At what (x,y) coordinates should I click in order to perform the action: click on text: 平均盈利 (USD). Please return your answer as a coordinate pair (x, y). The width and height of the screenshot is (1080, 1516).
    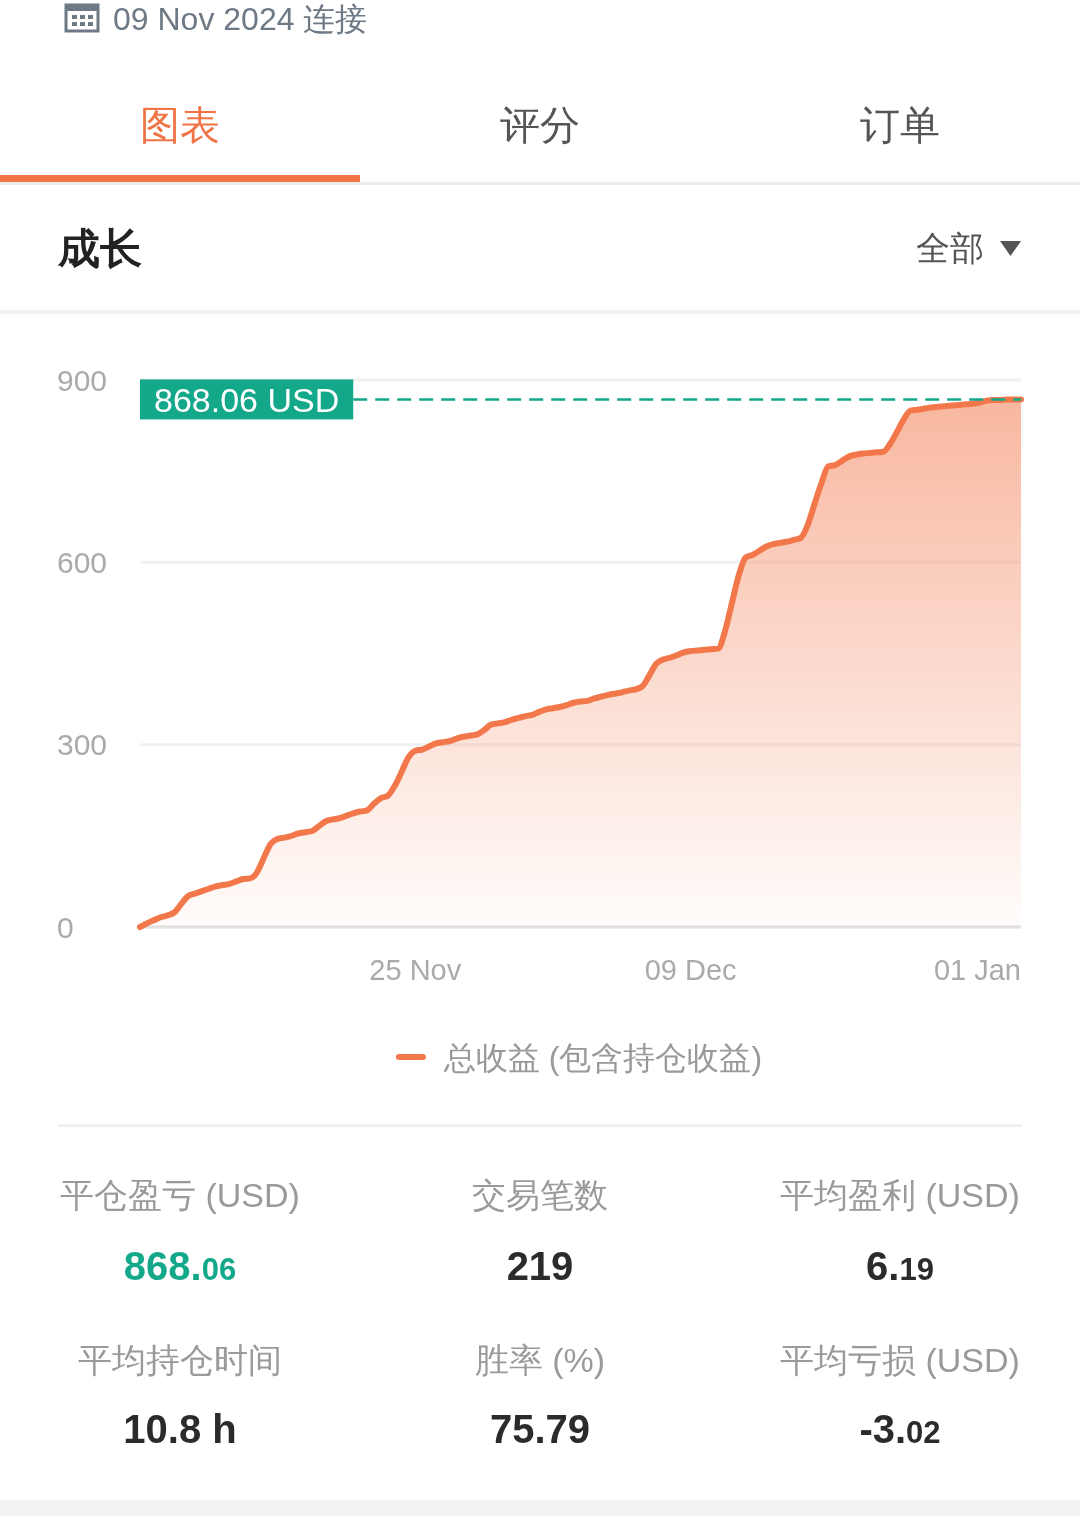
    Looking at the image, I should click on (900, 1195).